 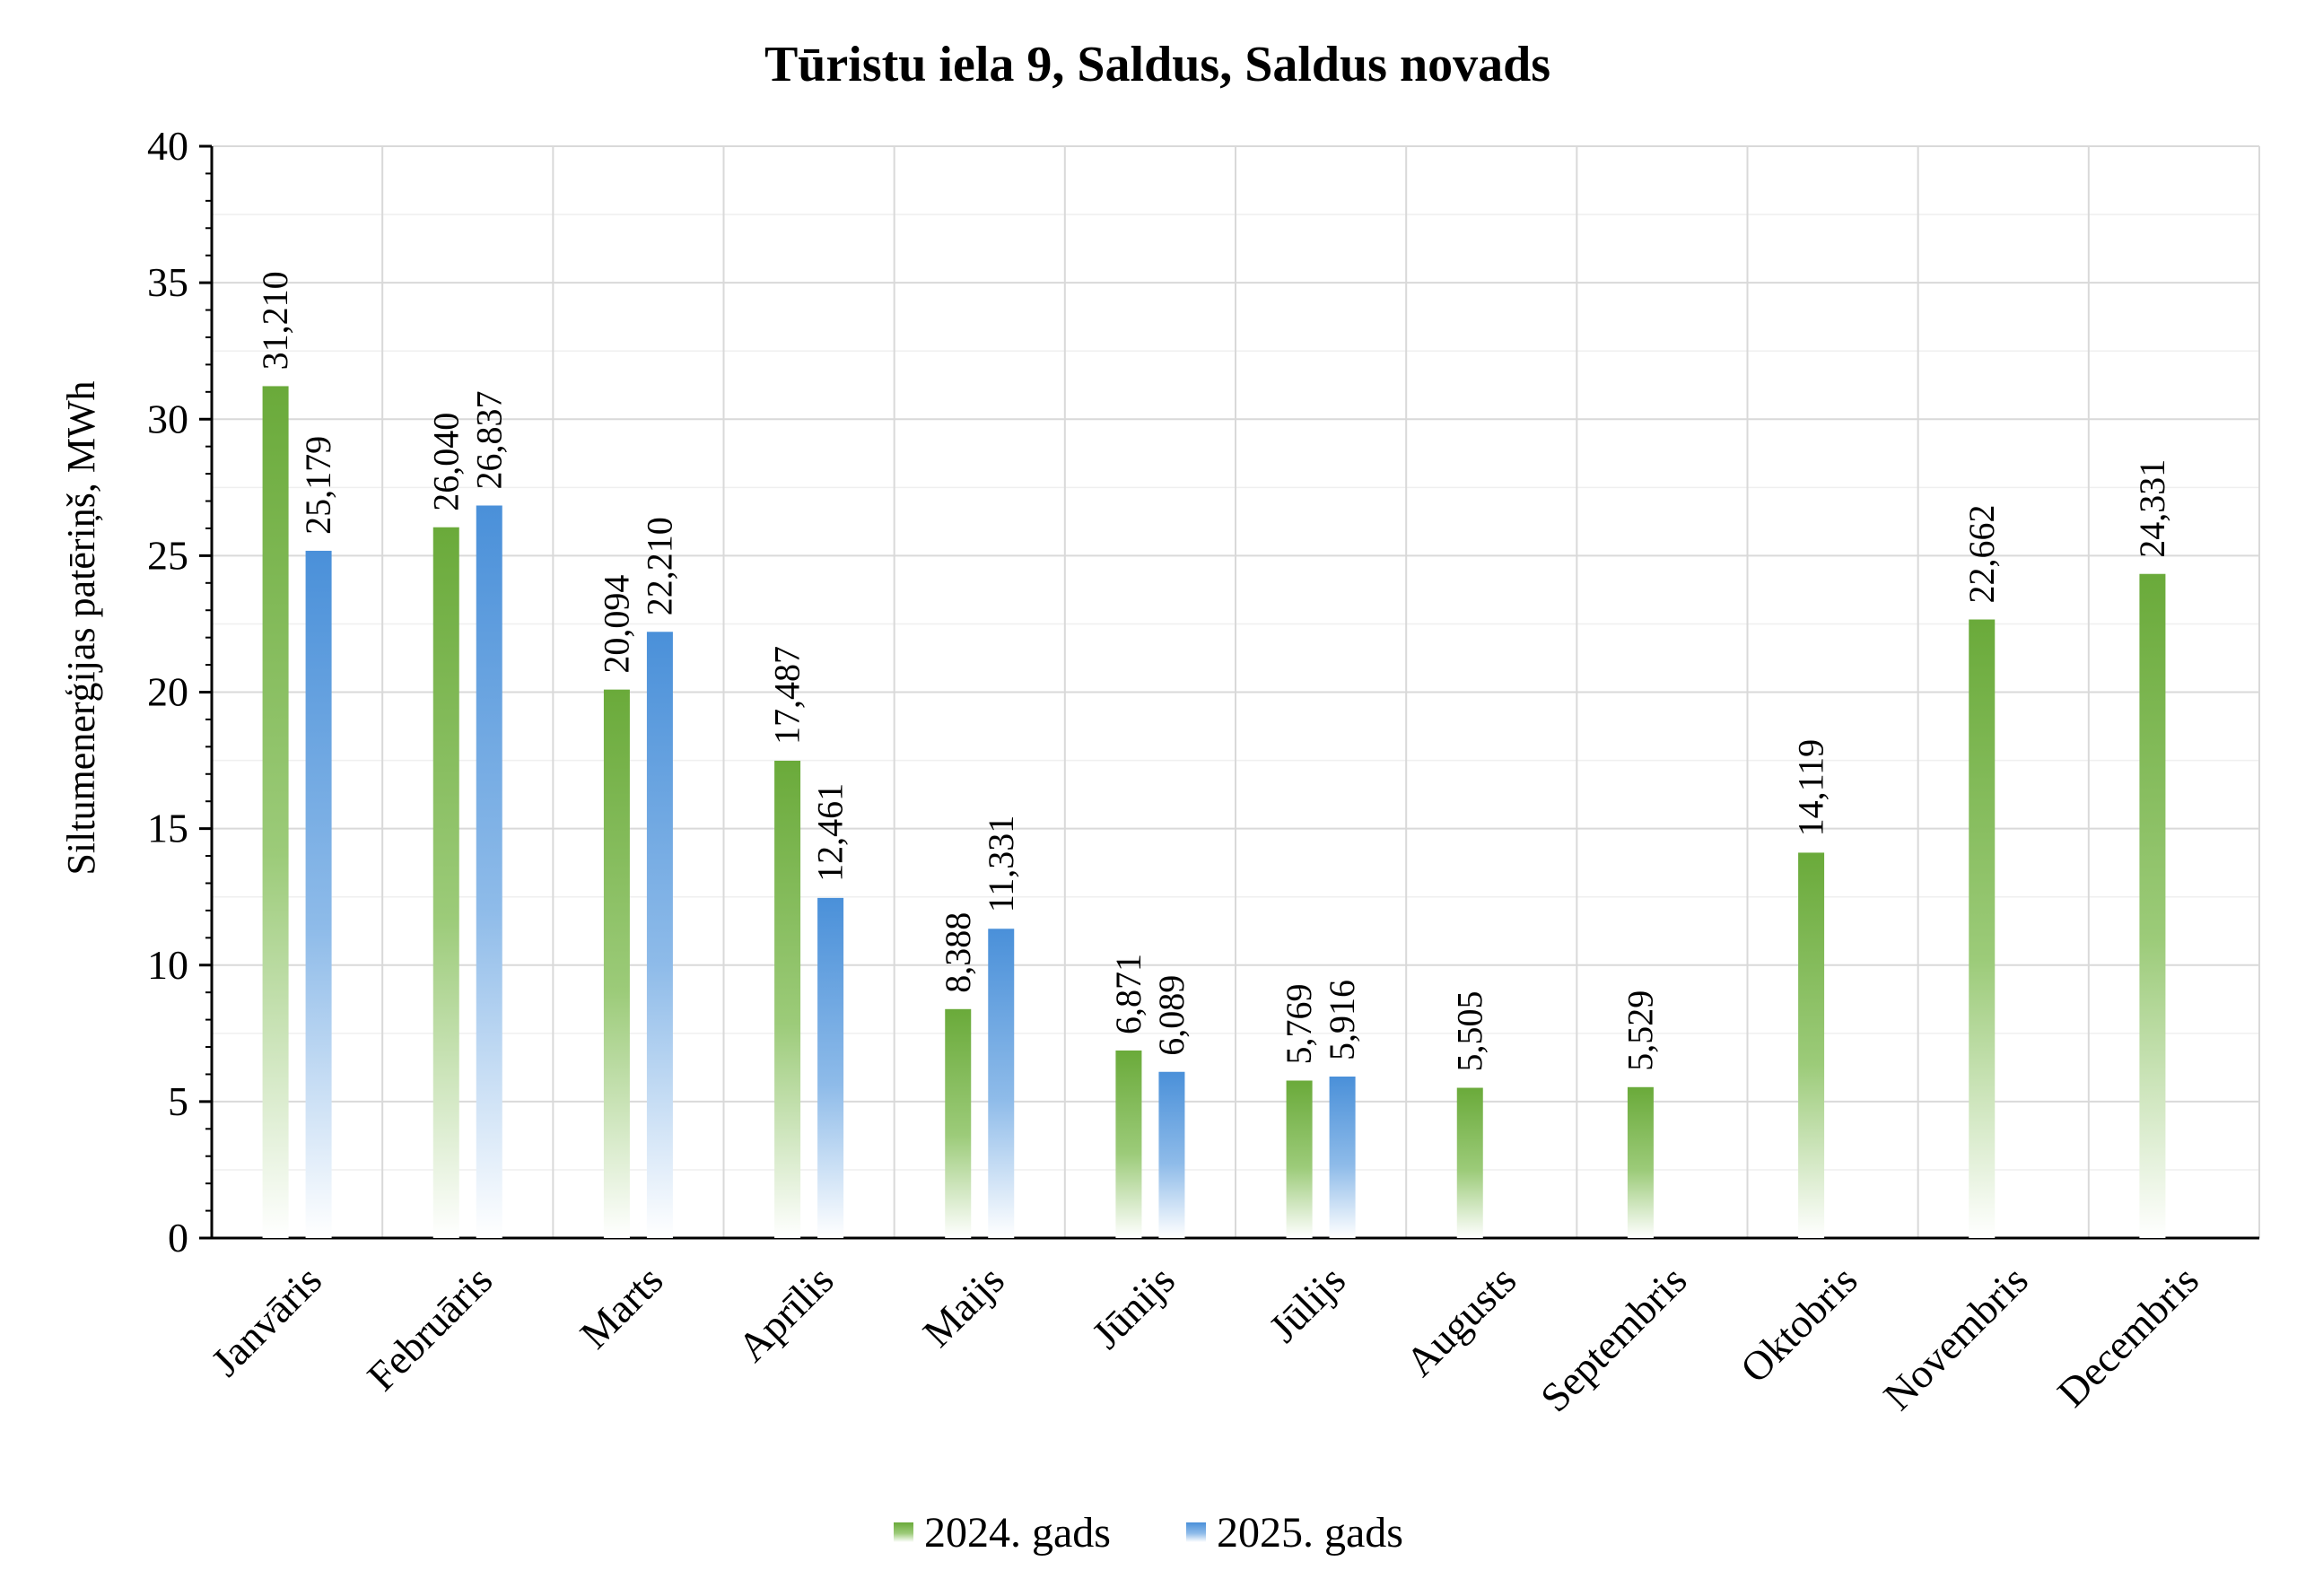 I want to click on x-tick-label: Novembris, so click(x=1955, y=1338).